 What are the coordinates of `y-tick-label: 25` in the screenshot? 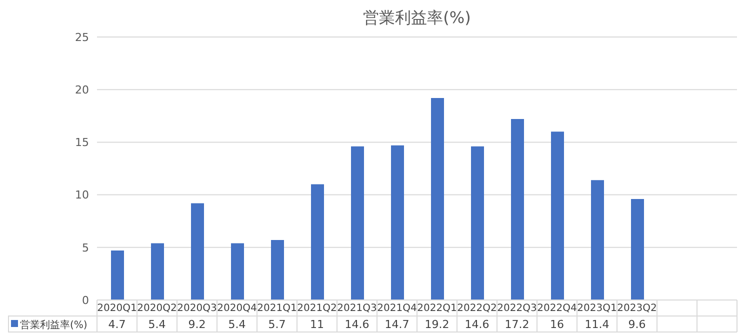 It's located at (82, 37).